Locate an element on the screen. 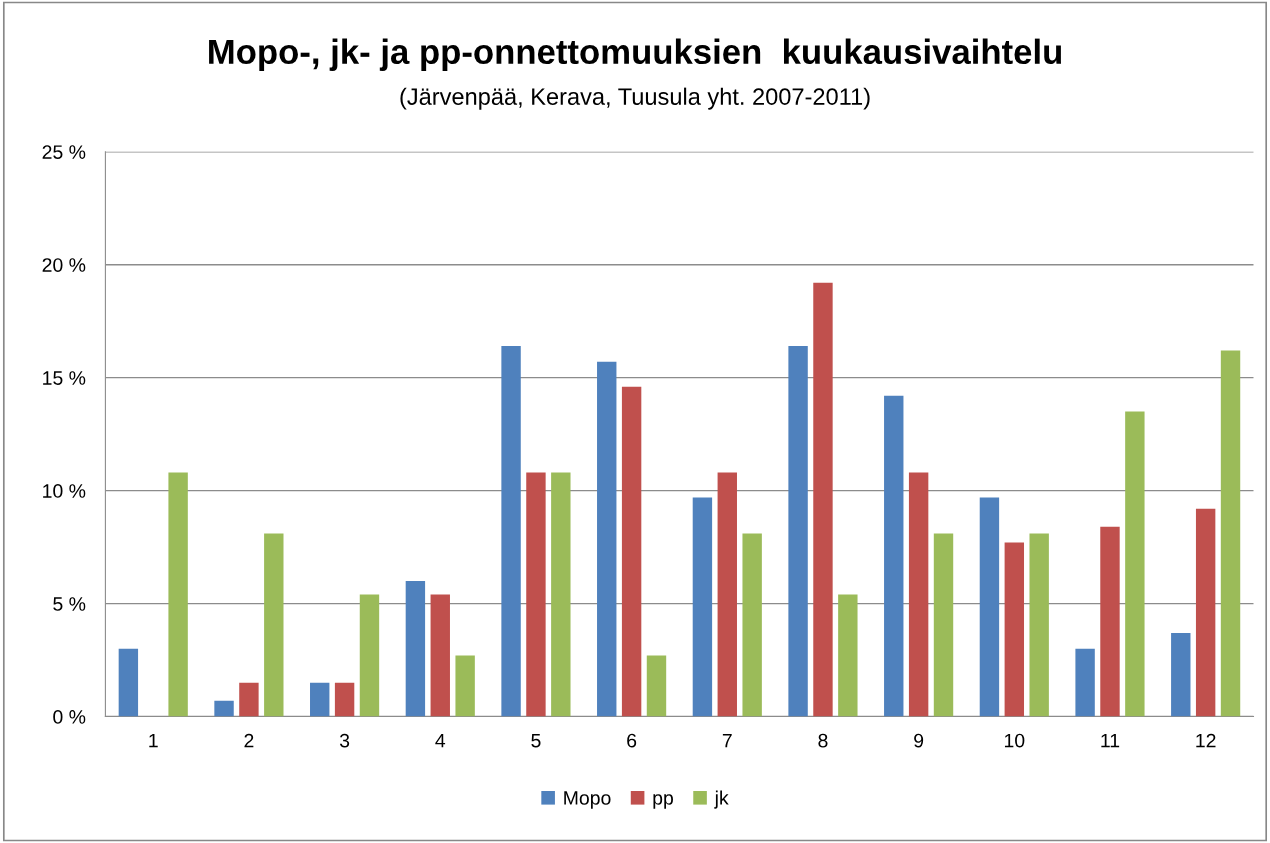 This screenshot has width=1270, height=843. x-tick-label: 10 is located at coordinates (1014, 740).